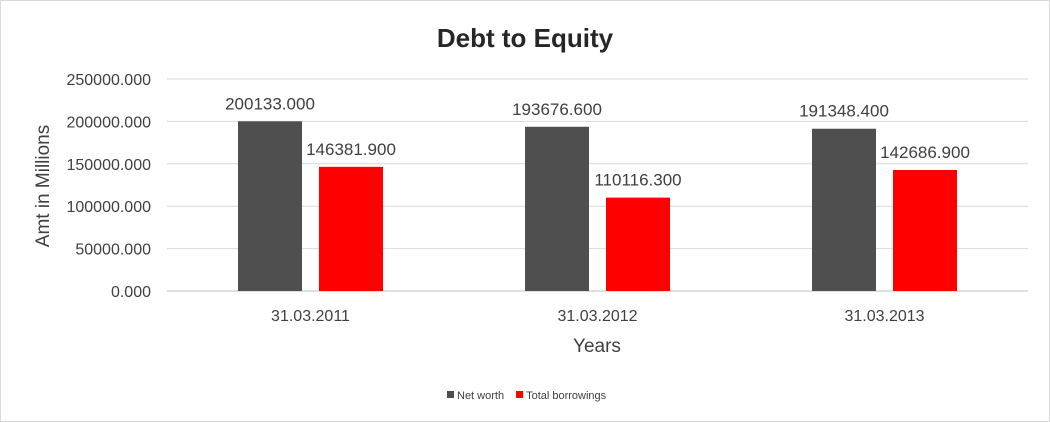  What do you see at coordinates (525, 38) in the screenshot?
I see `chart-title: Debt to Equity` at bounding box center [525, 38].